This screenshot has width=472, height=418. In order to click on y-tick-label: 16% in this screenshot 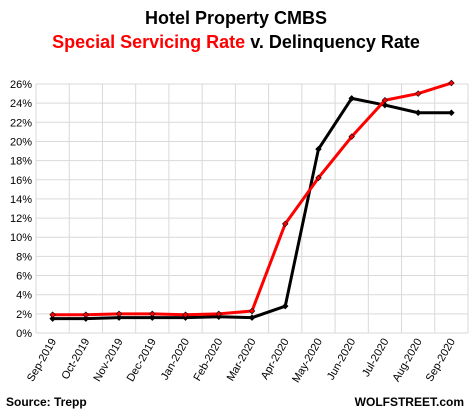, I will do `click(21, 181)`.